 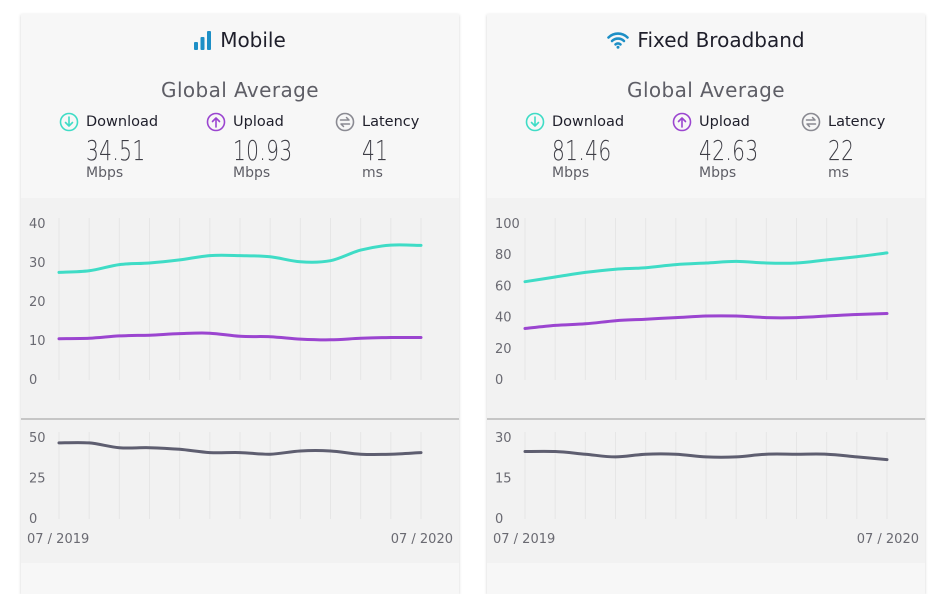 What do you see at coordinates (503, 479) in the screenshot?
I see `y-tick-label: 15` at bounding box center [503, 479].